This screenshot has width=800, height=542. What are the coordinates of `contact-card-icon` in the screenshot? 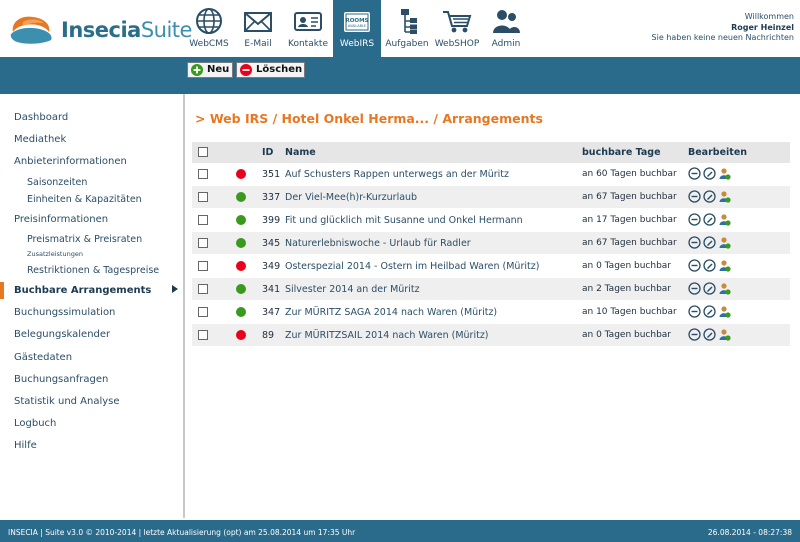 It's located at (308, 21).